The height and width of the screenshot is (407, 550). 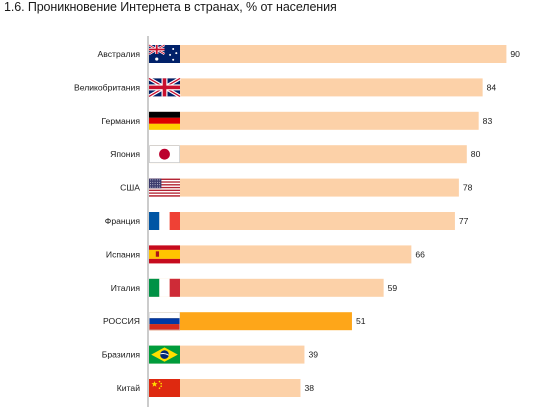 I want to click on category-label: Бразилия, so click(x=121, y=355).